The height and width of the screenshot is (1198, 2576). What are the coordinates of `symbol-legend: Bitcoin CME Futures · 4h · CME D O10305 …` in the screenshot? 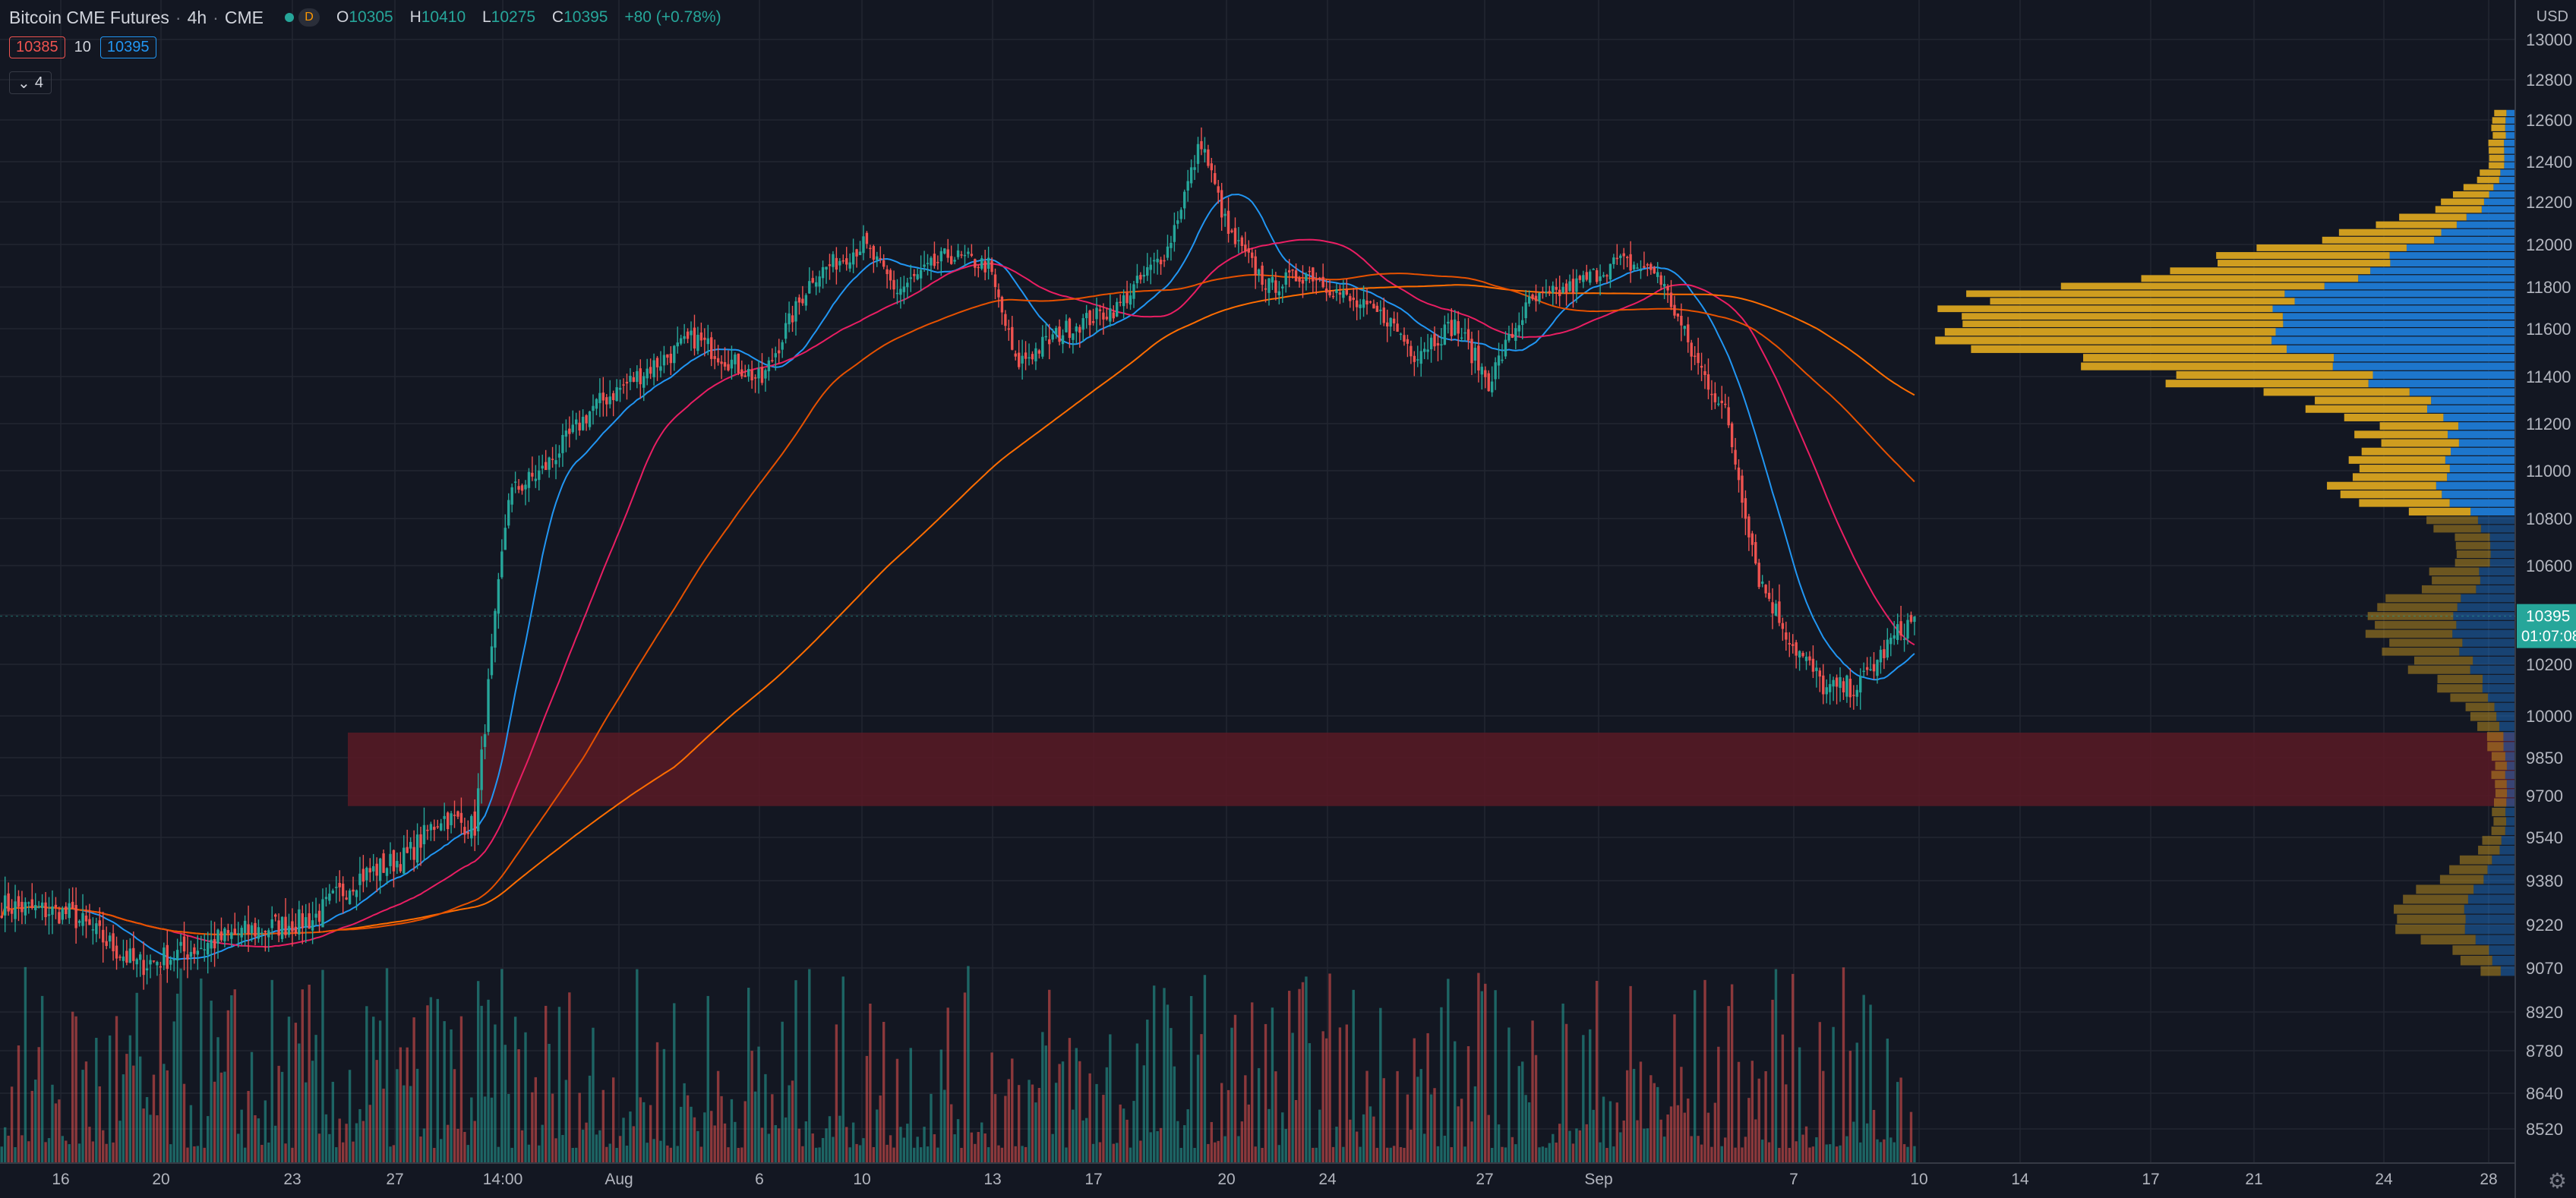 It's located at (371, 17).